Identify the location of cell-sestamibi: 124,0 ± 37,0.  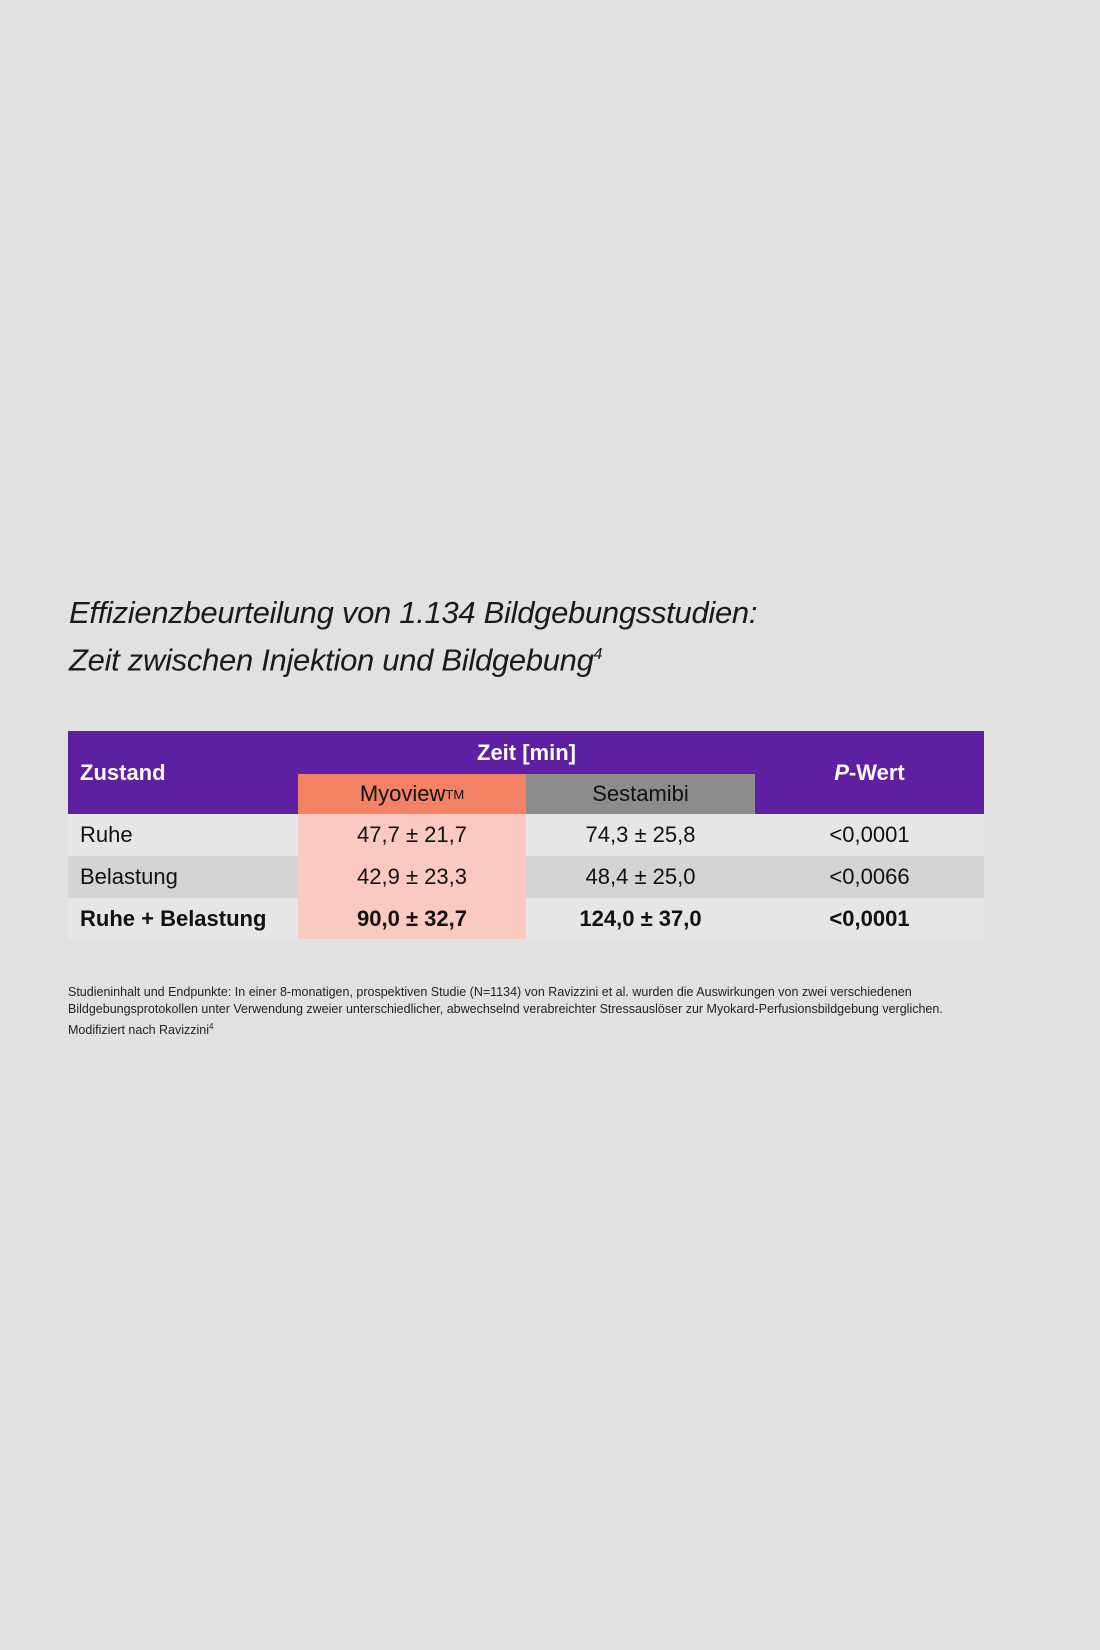
(640, 918).